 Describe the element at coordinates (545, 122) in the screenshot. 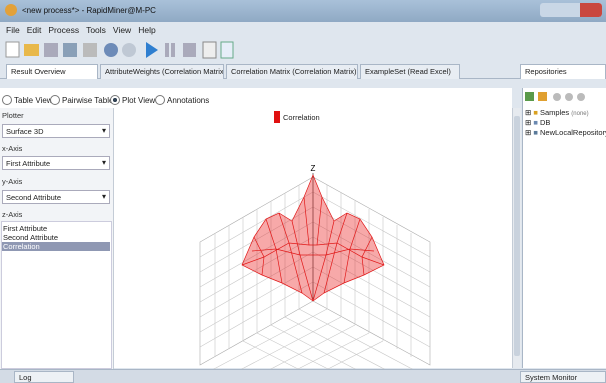

I see `tree-label: DB` at that location.